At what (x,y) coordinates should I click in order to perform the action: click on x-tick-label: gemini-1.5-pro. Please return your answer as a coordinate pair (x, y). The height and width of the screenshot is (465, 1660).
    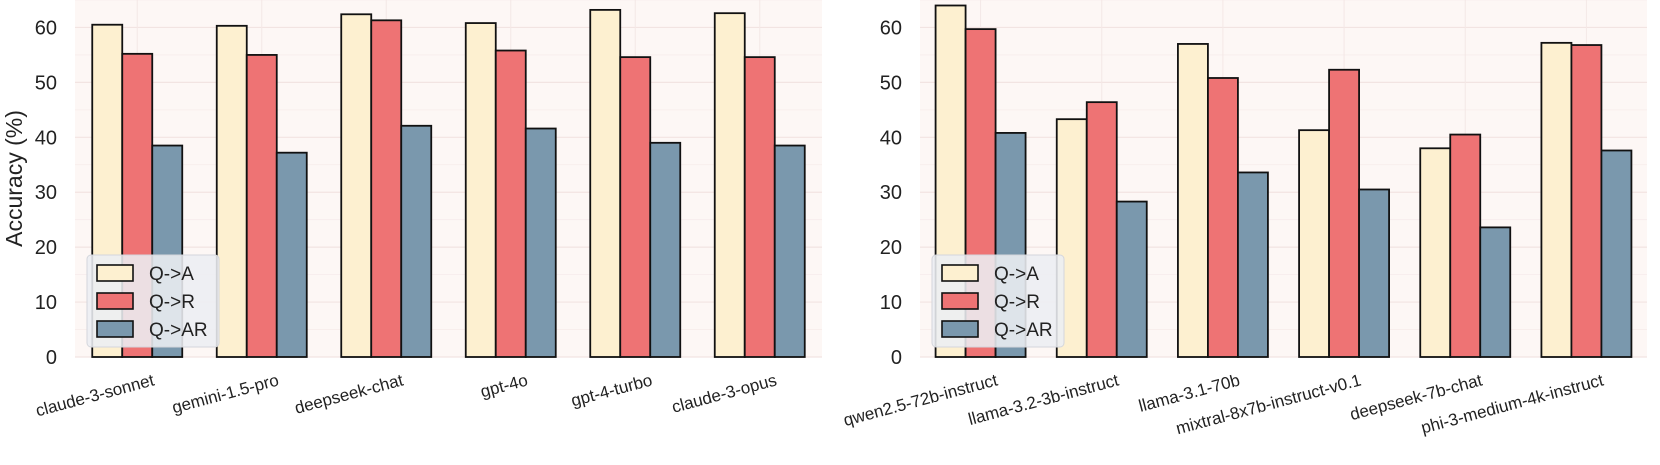
    Looking at the image, I should click on (225, 394).